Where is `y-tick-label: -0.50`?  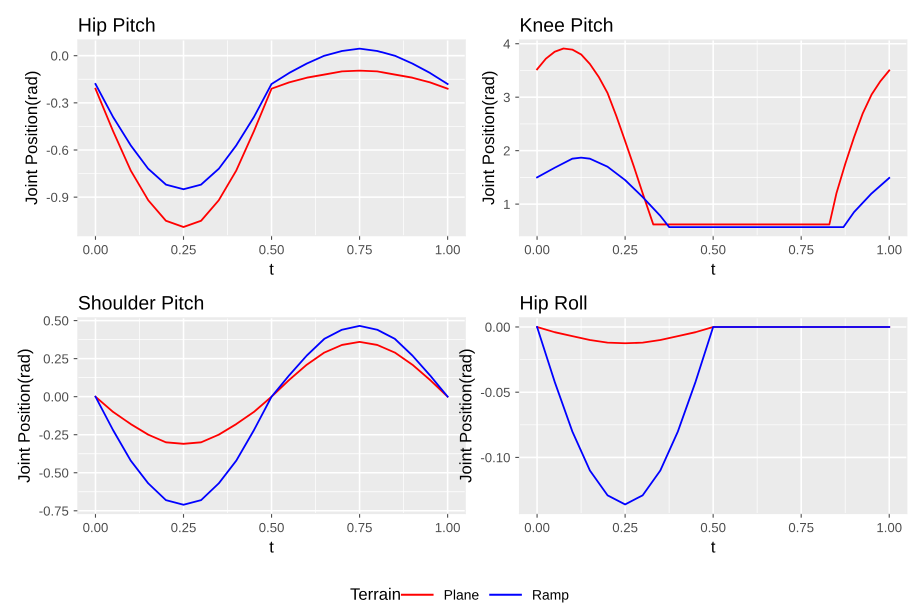
y-tick-label: -0.50 is located at coordinates (53, 473).